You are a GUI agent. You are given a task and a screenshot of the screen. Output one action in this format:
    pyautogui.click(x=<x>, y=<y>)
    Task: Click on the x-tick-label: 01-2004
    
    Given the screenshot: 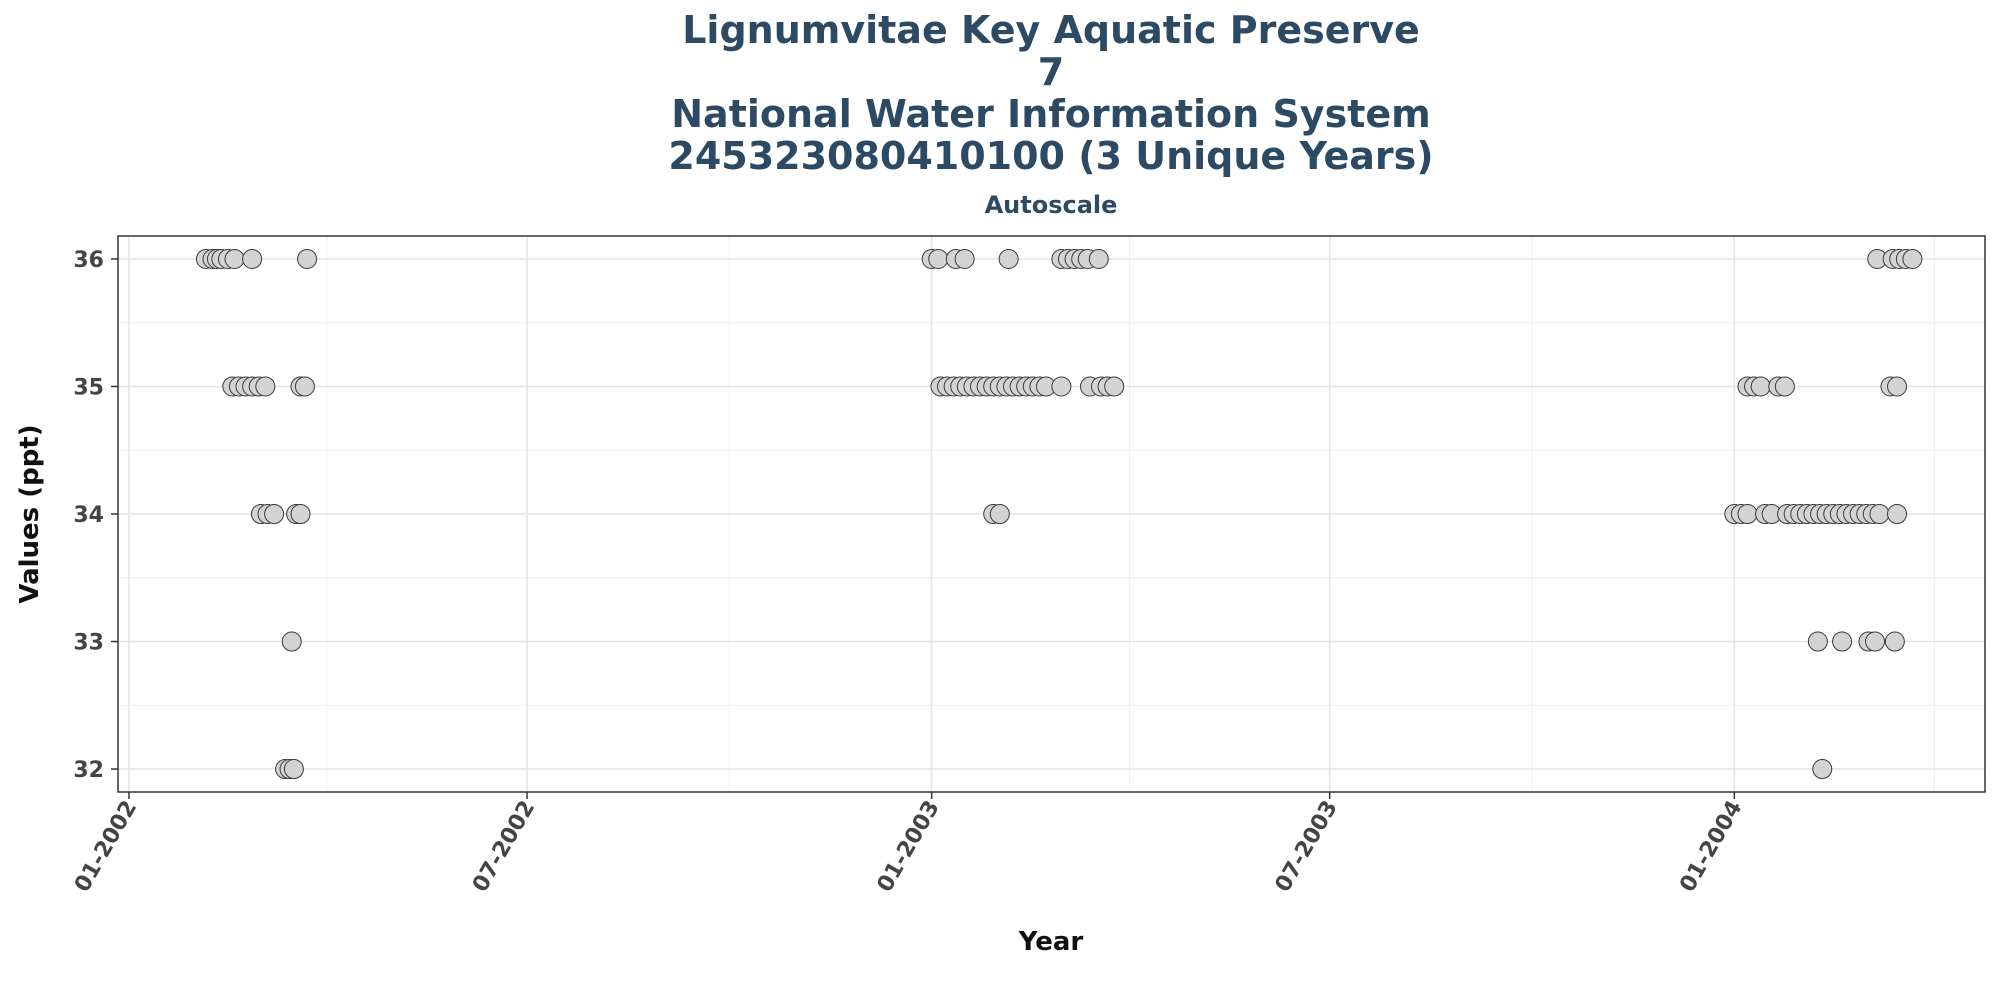 What is the action you would take?
    pyautogui.click(x=1711, y=847)
    